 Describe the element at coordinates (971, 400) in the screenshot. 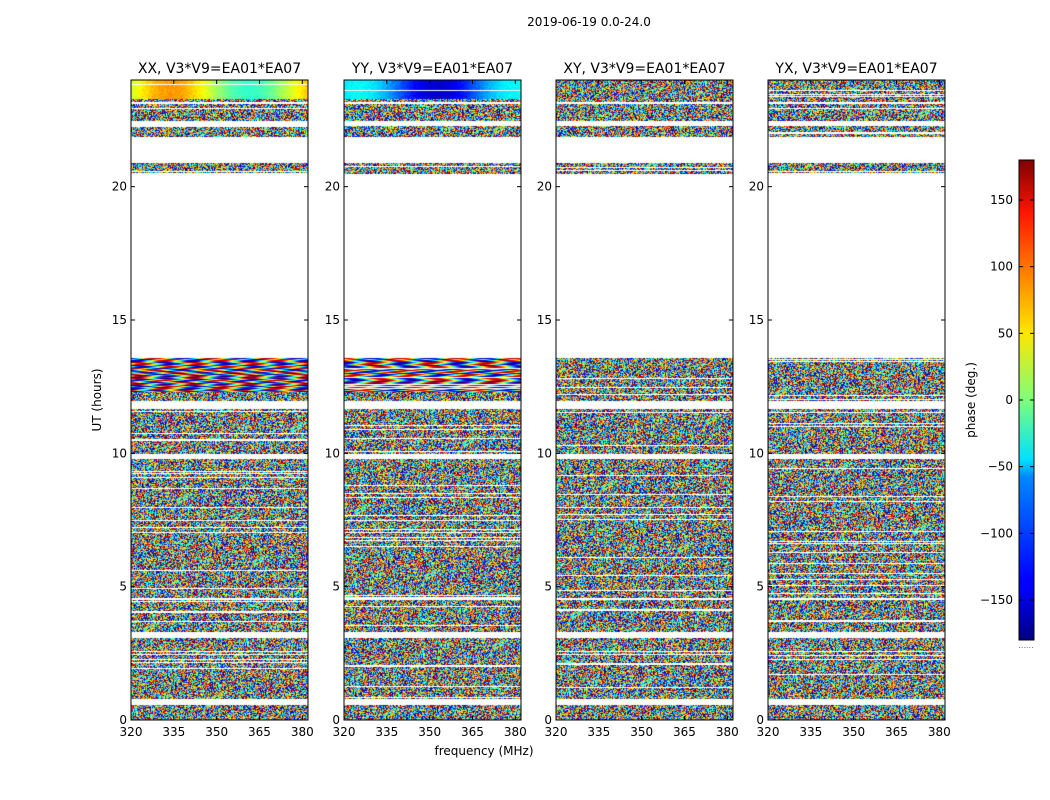

I see `colorbar-label: phase (deg.)` at that location.